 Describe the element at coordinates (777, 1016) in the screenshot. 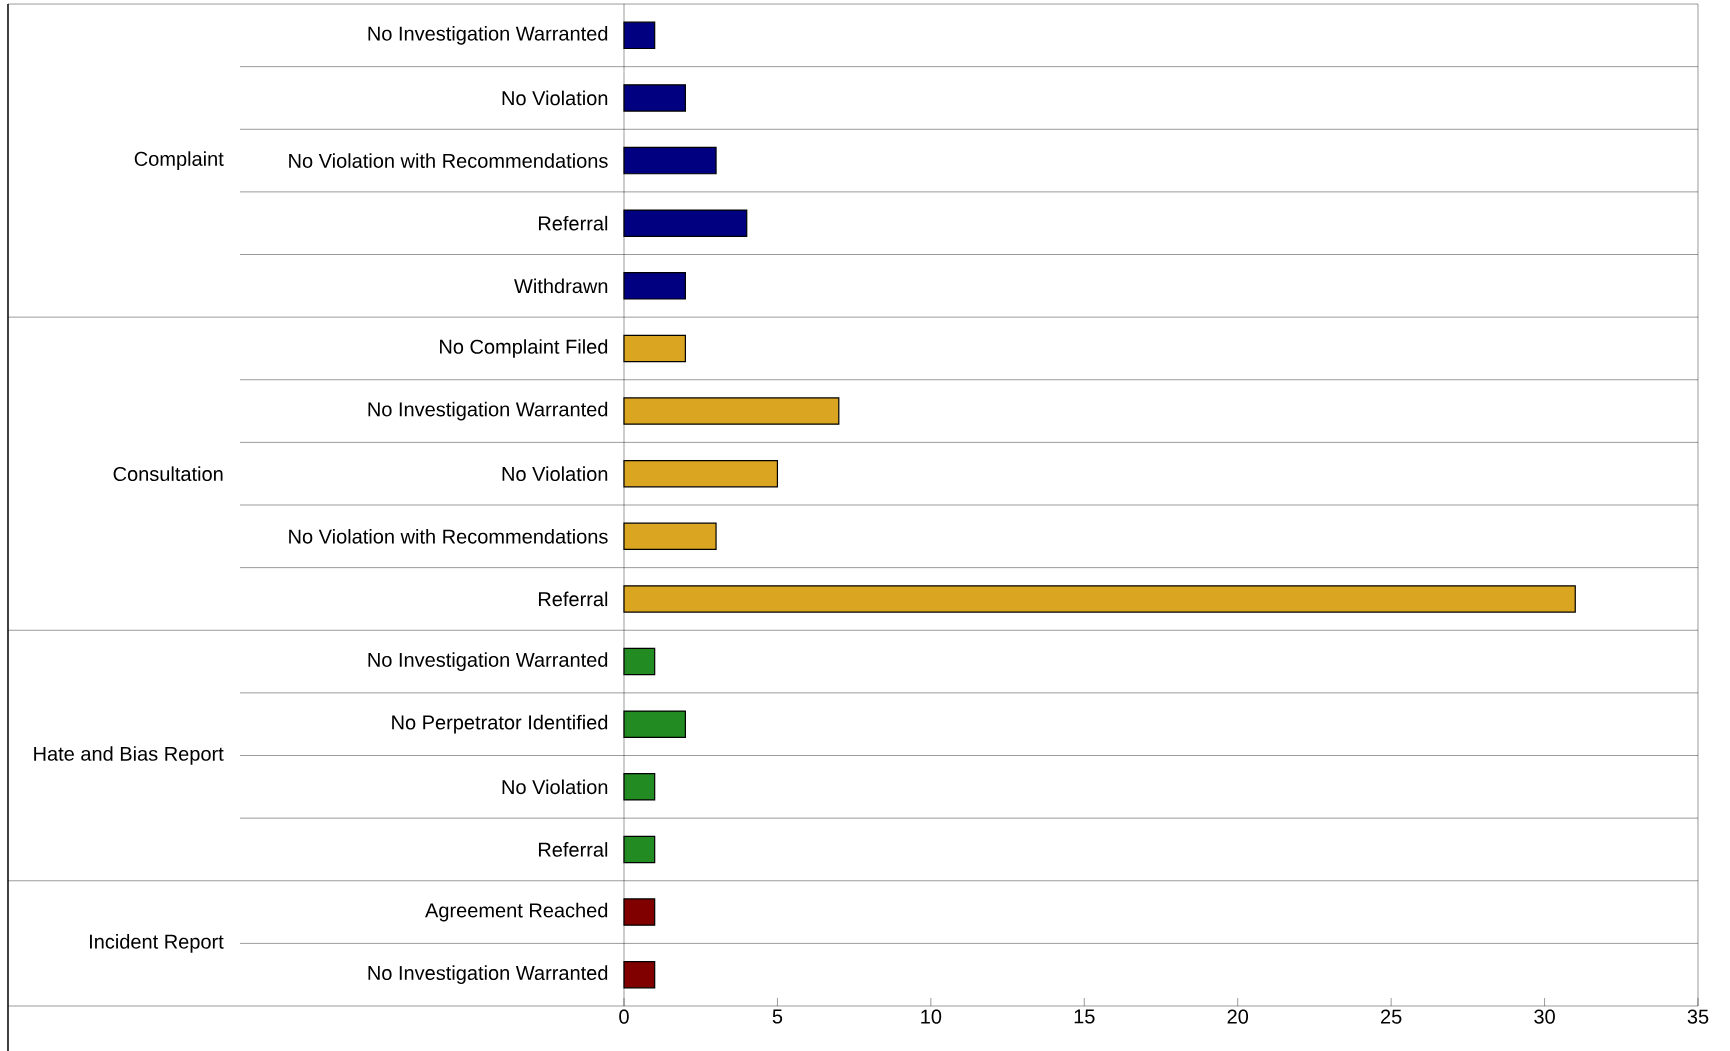

I see `x-tick-label: 5` at that location.